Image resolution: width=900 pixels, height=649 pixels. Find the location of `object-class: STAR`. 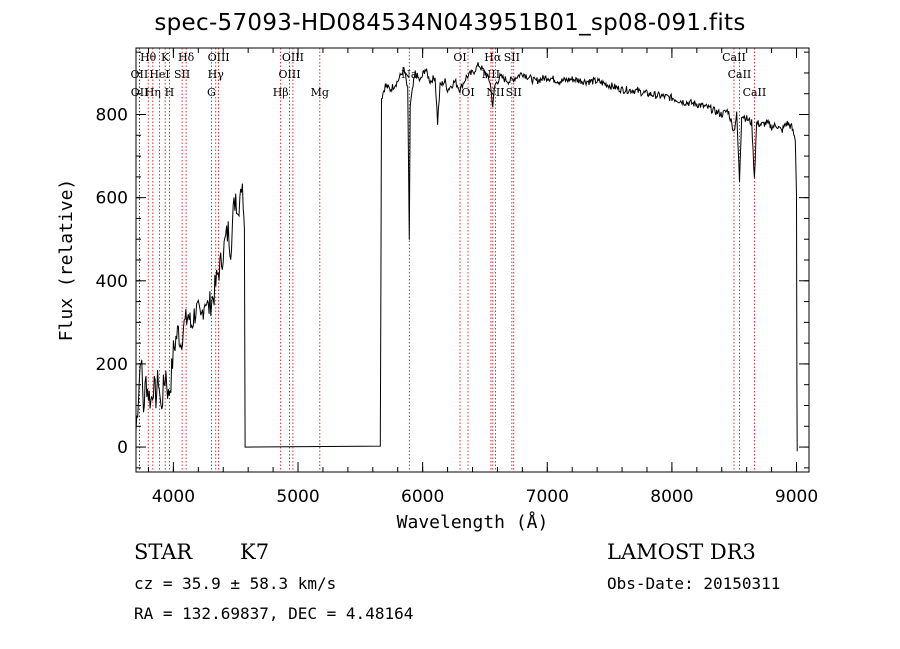

object-class: STAR is located at coordinates (163, 552).